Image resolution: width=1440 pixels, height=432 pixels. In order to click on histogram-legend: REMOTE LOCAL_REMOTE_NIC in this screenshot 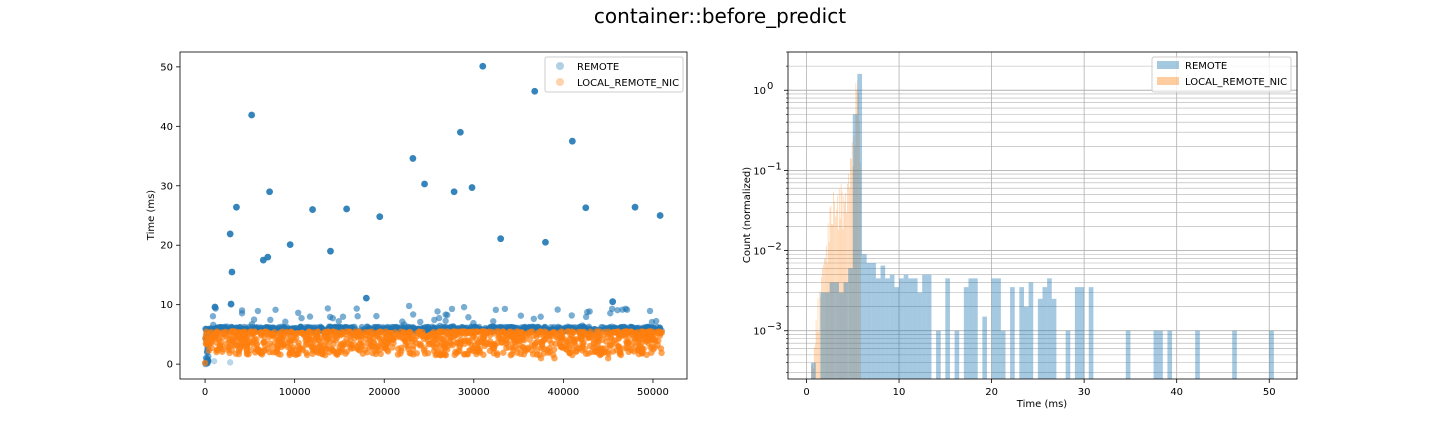, I will do `click(1221, 74)`.